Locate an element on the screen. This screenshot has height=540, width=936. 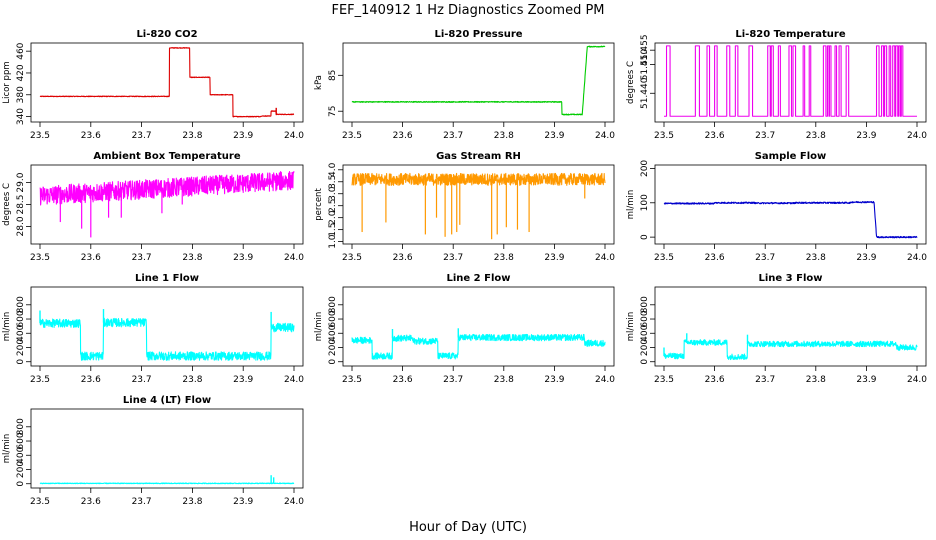
panel-title: Line 2 Flow is located at coordinates (479, 278).